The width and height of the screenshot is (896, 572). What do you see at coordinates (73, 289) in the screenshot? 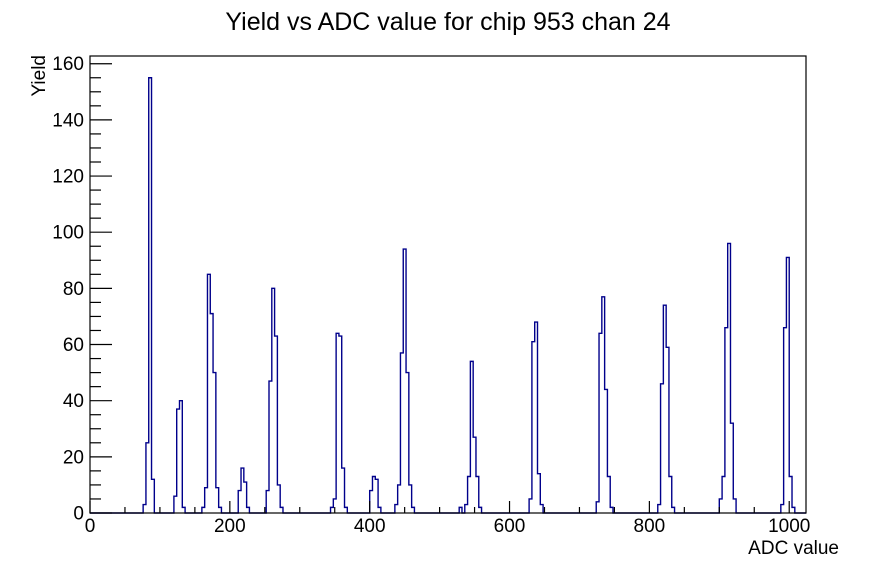
I see `y-tick-label: 80` at bounding box center [73, 289].